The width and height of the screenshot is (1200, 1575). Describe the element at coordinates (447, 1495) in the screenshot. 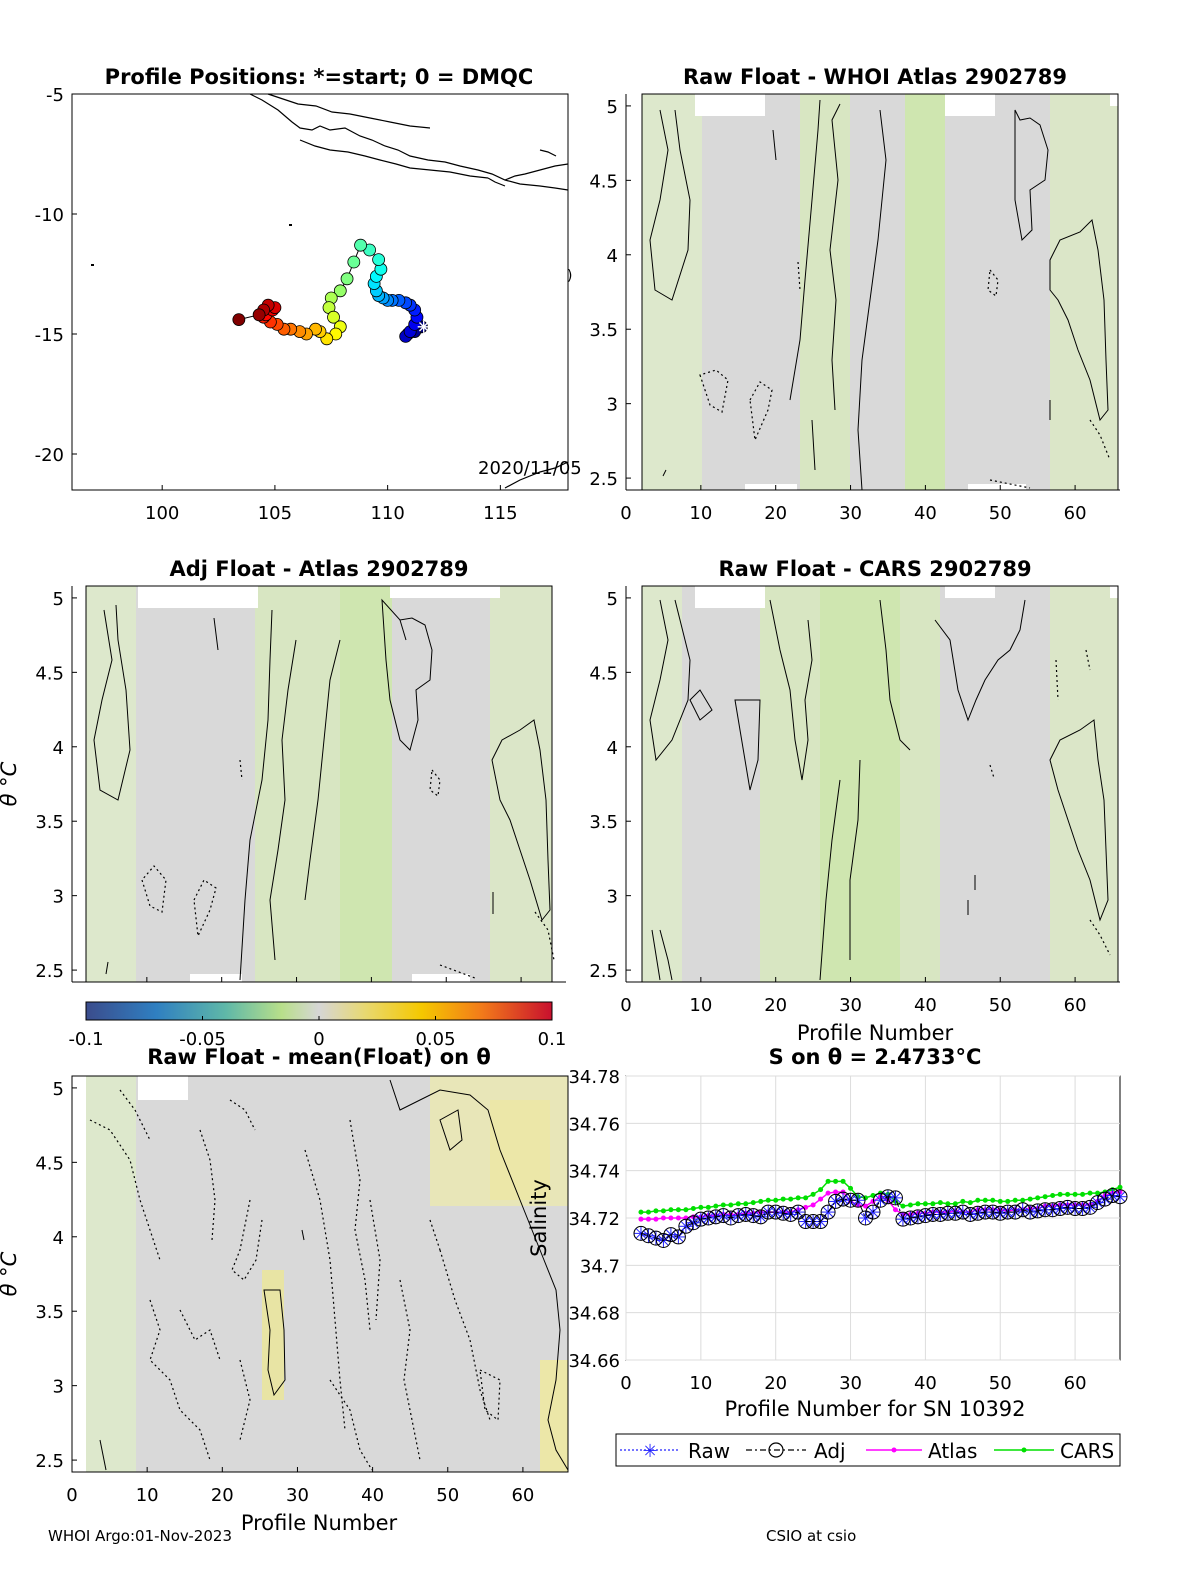

I see `xtick-label: 50` at that location.